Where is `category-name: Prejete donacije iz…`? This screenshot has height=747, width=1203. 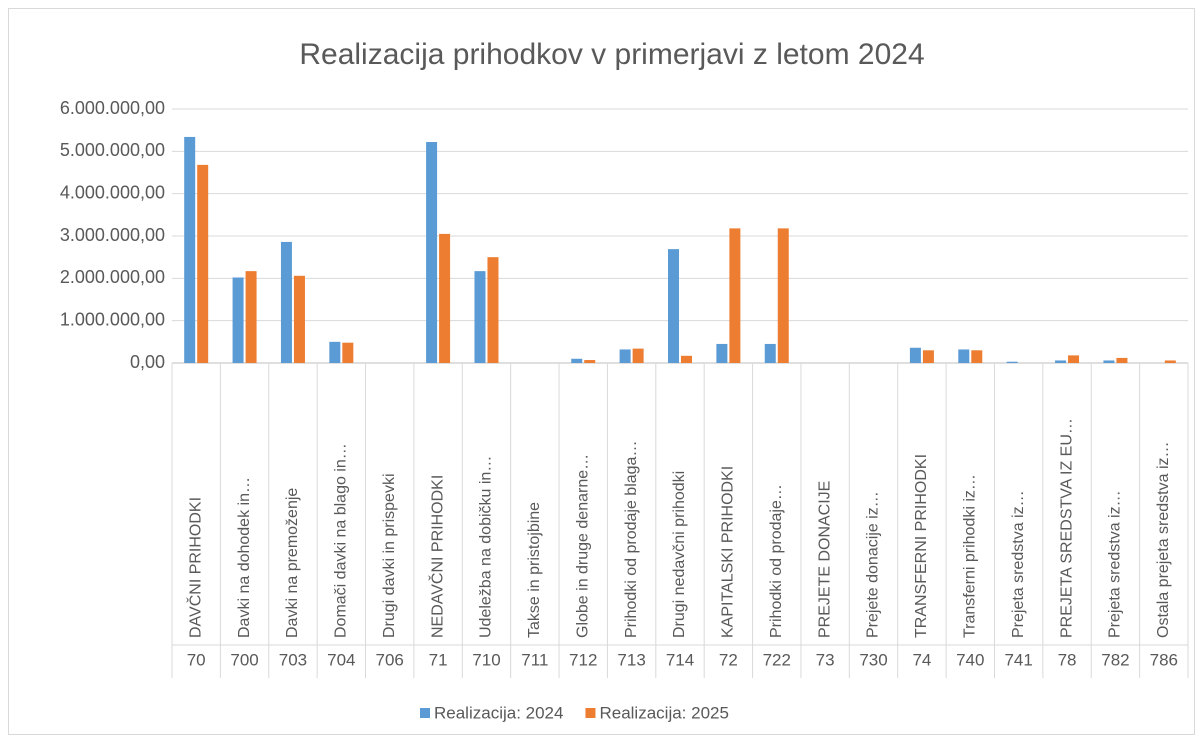 category-name: Prejete donacije iz… is located at coordinates (873, 564).